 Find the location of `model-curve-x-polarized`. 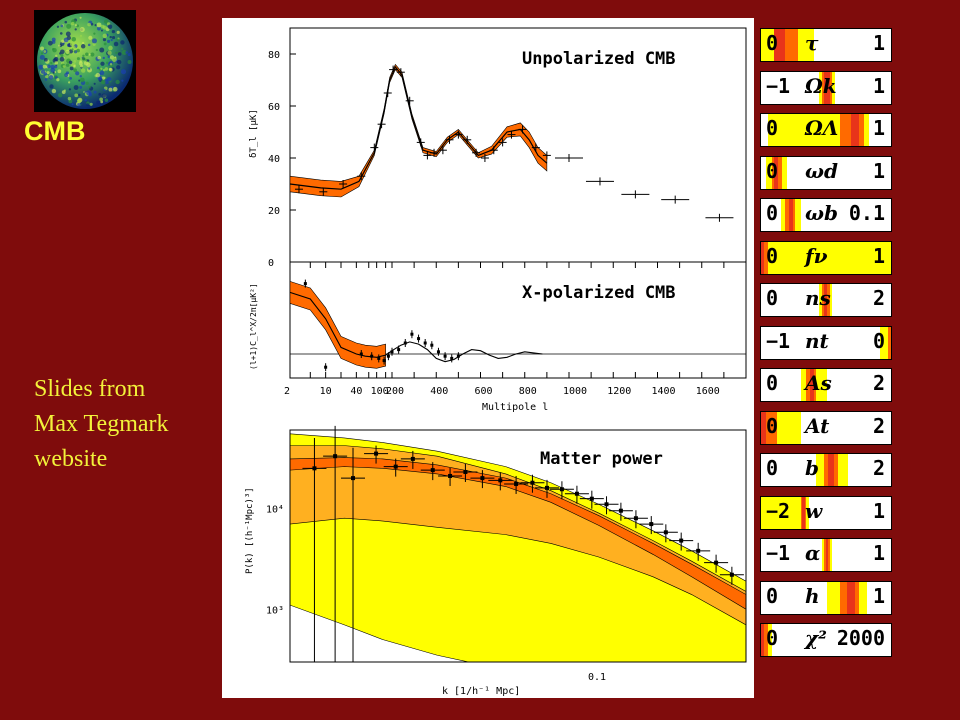

model-curve-x-polarized is located at coordinates (416, 327).